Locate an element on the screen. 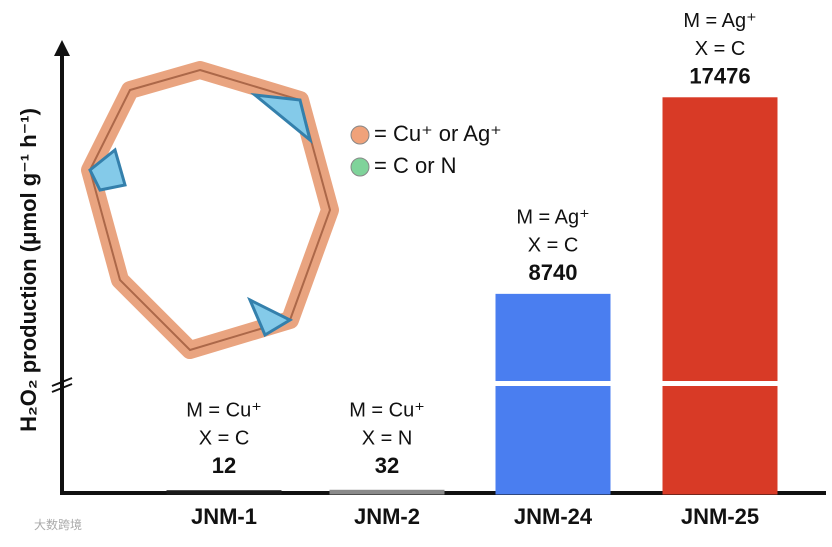 Image resolution: width=832 pixels, height=547 pixels. x-tick-label: JNM-2 is located at coordinates (387, 516).